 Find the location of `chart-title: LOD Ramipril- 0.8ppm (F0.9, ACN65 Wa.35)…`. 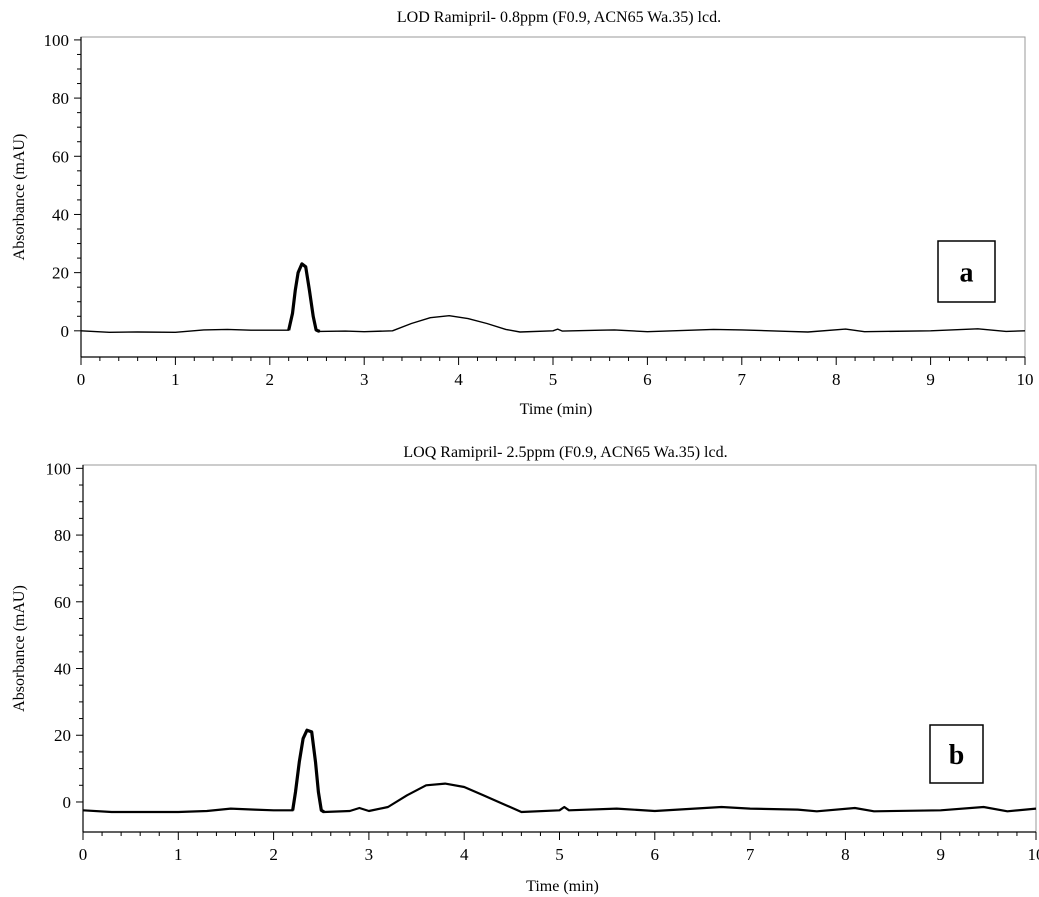

chart-title: LOD Ramipril- 0.8ppm (F0.9, ACN65 Wa.35)… is located at coordinates (559, 17).